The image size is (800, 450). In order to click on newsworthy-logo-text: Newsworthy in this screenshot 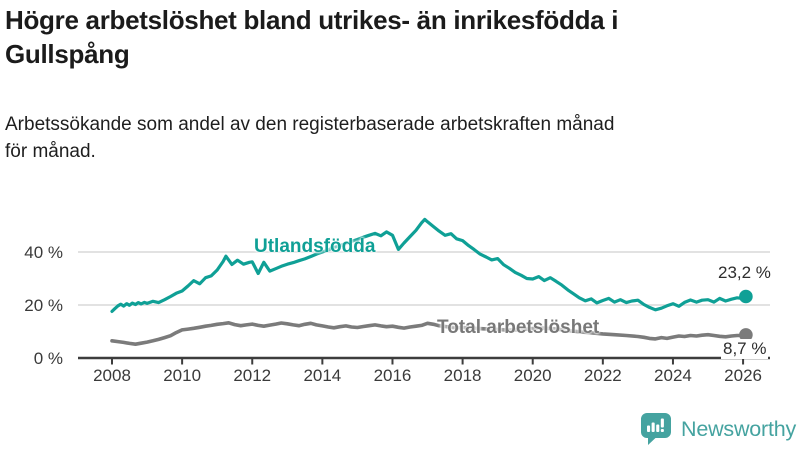, I will do `click(739, 428)`.